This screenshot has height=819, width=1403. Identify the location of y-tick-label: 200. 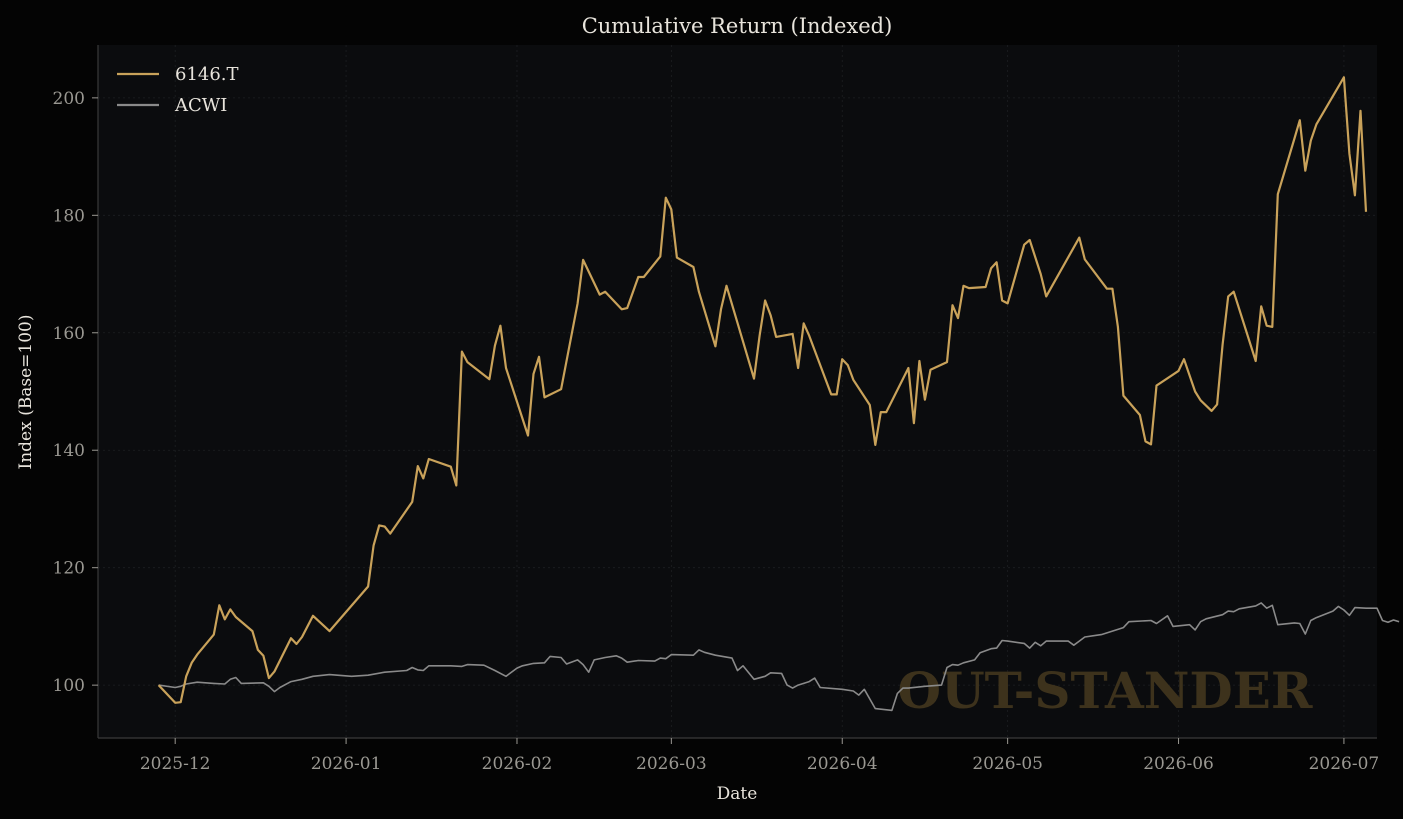
(69, 99).